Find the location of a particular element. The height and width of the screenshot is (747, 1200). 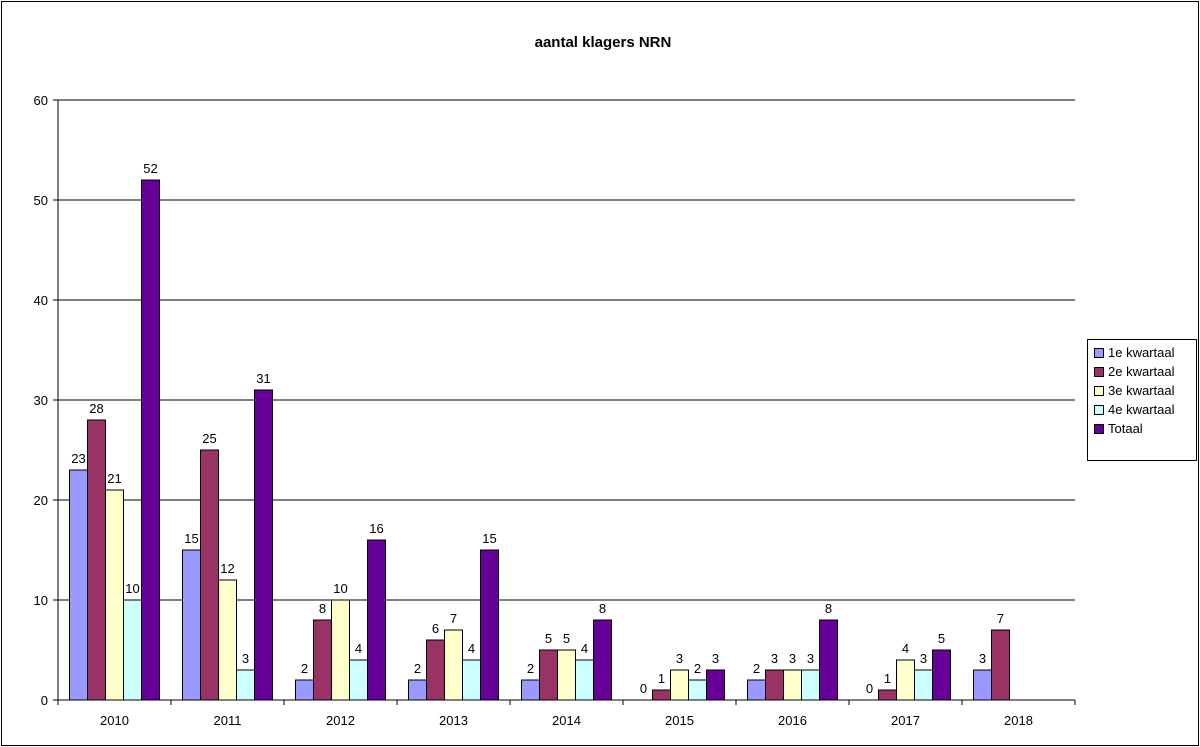

data-label: 6 is located at coordinates (435, 628).